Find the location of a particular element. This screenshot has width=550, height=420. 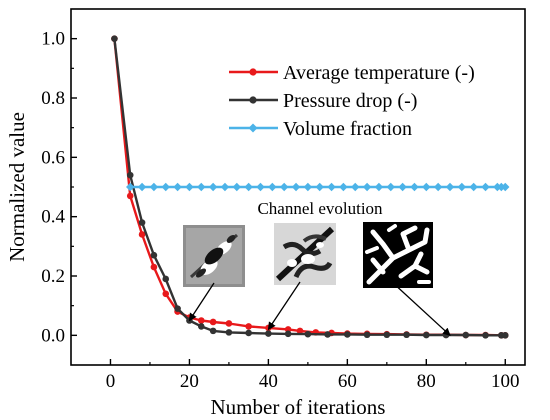

legend-label-volume-fraction: Volume fraction is located at coordinates (347, 129).